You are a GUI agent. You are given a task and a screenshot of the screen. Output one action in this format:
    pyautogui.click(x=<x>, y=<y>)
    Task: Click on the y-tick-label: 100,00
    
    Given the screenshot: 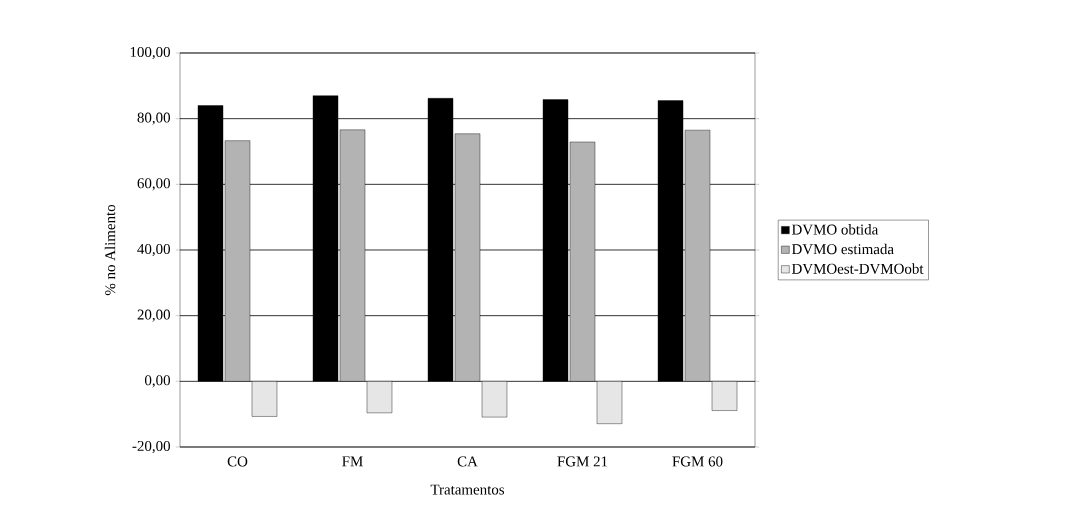 What is the action you would take?
    pyautogui.click(x=150, y=53)
    